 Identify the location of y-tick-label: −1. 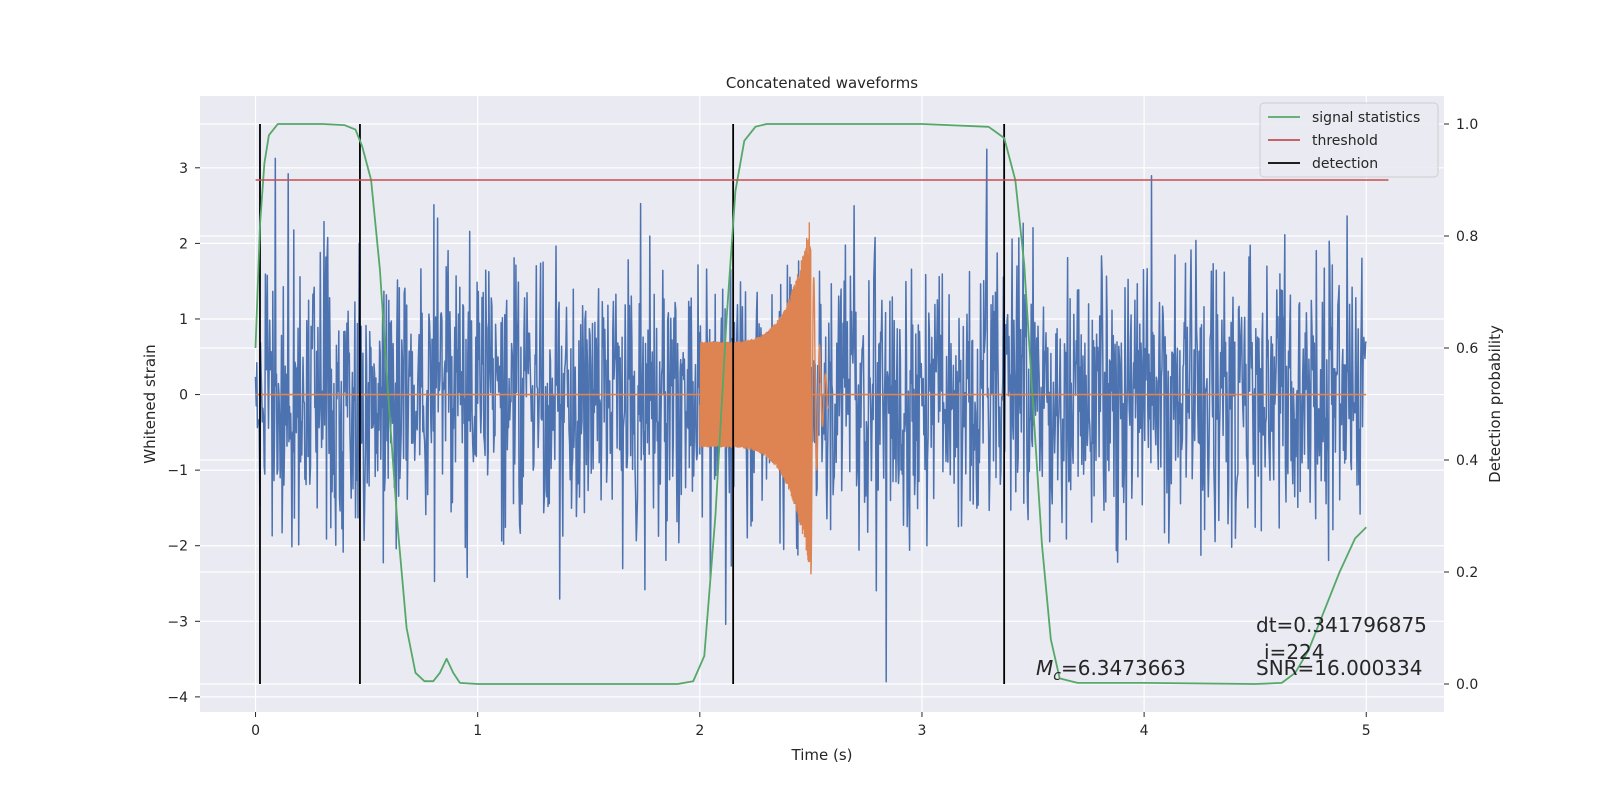
(177, 471).